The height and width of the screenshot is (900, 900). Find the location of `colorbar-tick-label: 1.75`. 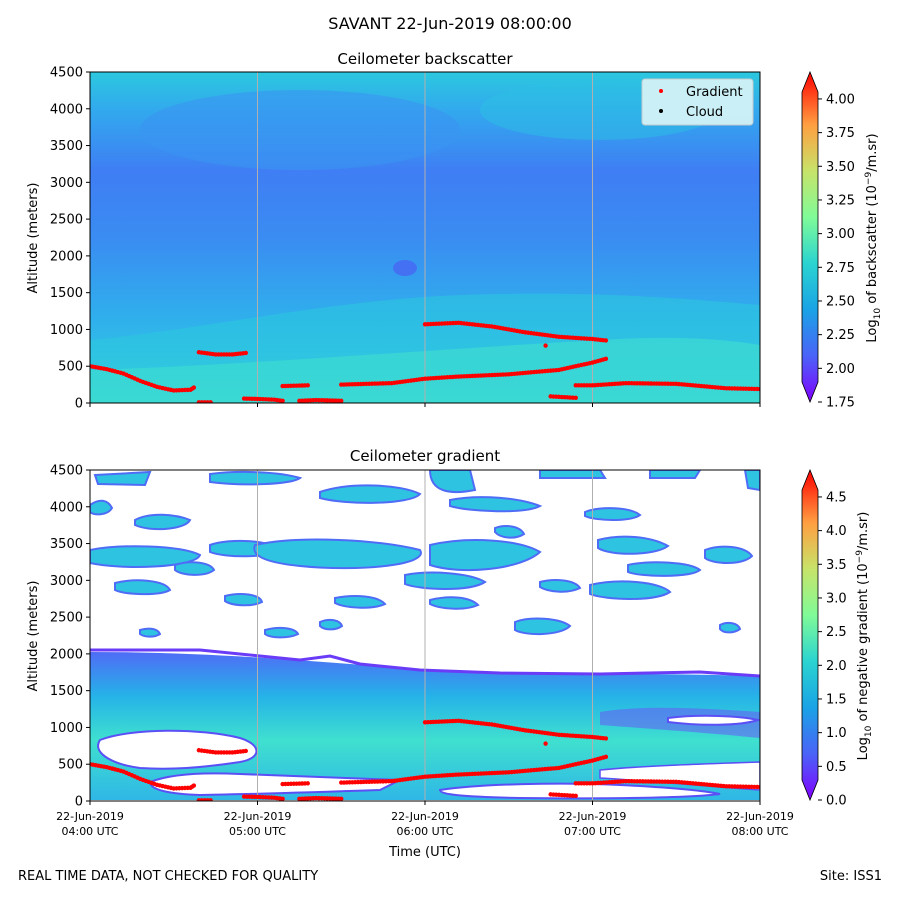

colorbar-tick-label: 1.75 is located at coordinates (840, 403).